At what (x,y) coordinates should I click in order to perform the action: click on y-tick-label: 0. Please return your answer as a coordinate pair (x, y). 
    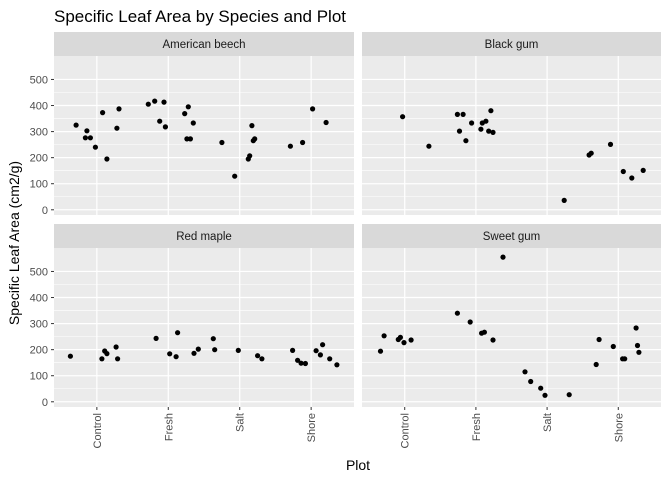
    Looking at the image, I should click on (45, 403).